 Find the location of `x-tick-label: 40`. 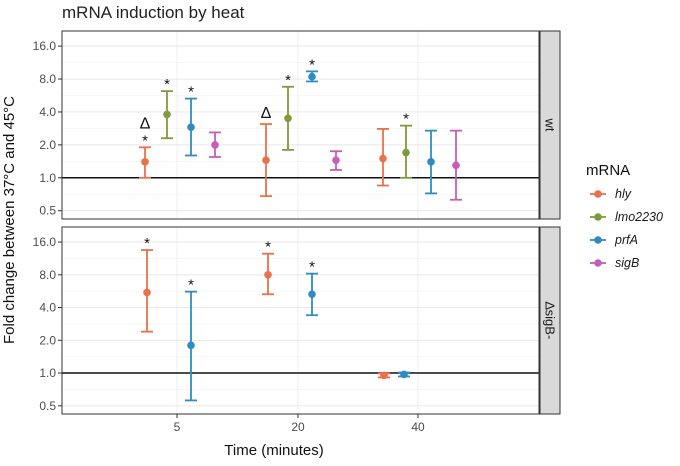

x-tick-label: 40 is located at coordinates (418, 427).